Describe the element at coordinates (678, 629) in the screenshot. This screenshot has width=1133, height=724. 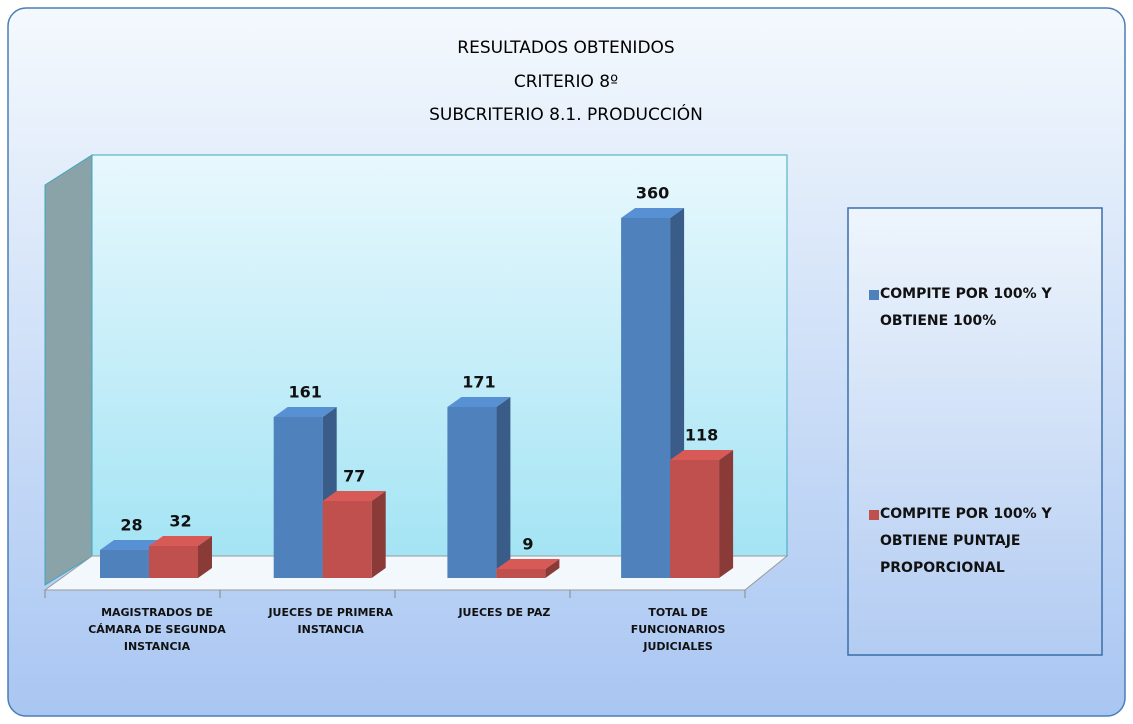
I see `x-tick-label: TOTAL DE FUNCIONARIOS JUDICIALES` at that location.